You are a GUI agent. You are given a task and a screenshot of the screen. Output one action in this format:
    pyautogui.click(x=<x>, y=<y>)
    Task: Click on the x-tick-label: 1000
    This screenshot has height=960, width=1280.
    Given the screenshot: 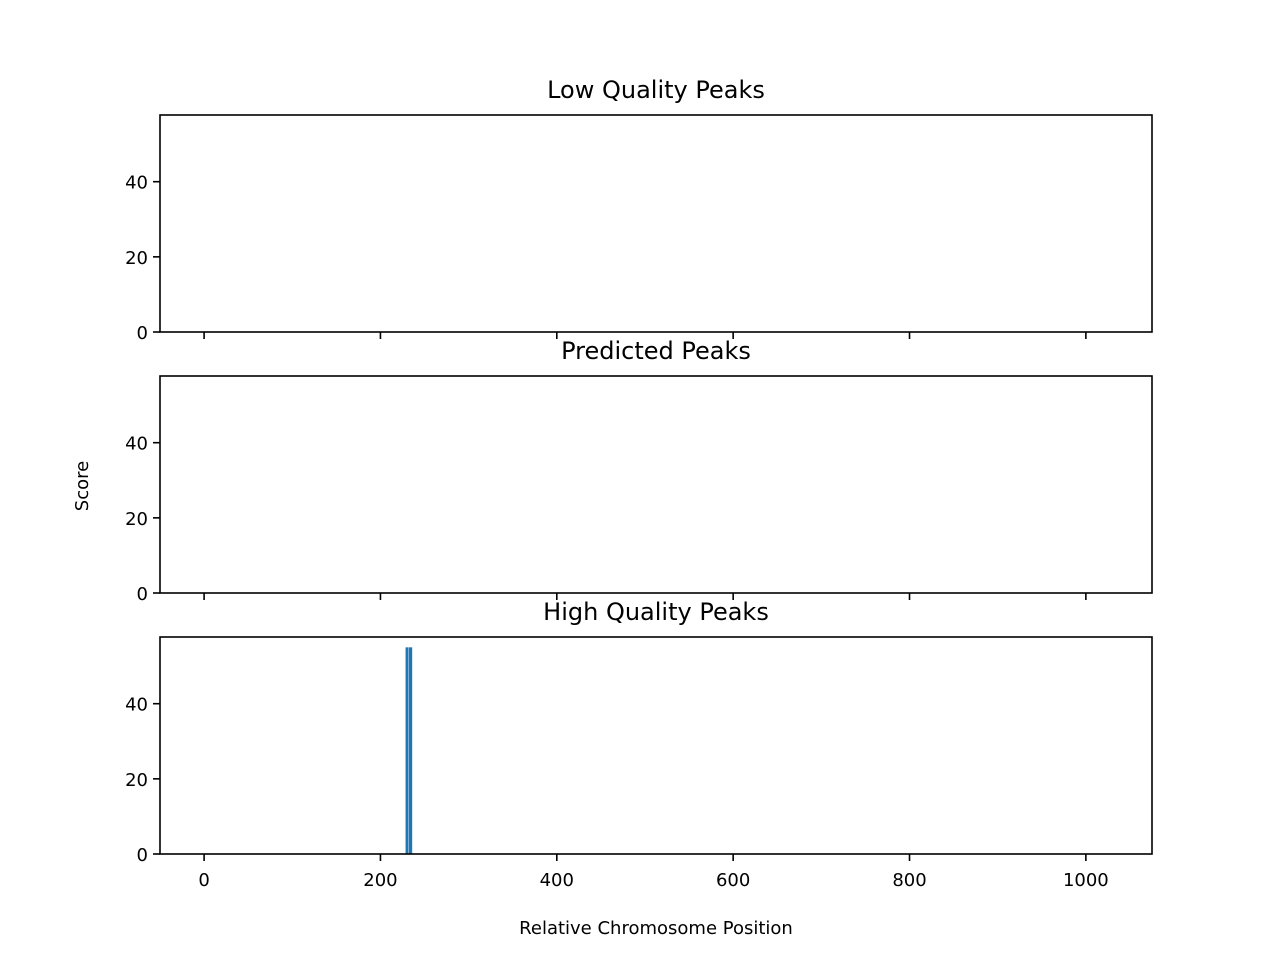 What is the action you would take?
    pyautogui.click(x=1086, y=880)
    